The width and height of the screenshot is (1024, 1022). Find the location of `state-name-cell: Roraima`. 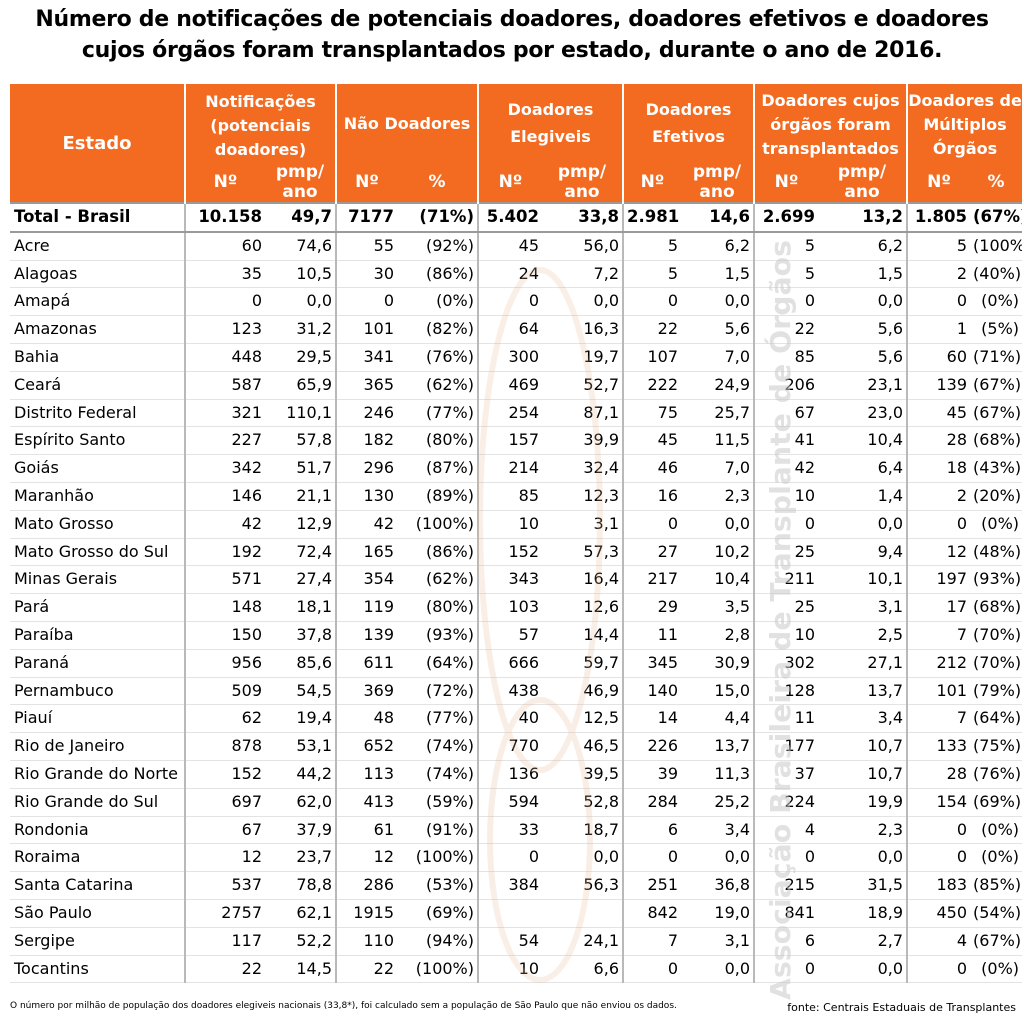

state-name-cell: Roraima is located at coordinates (47, 857).